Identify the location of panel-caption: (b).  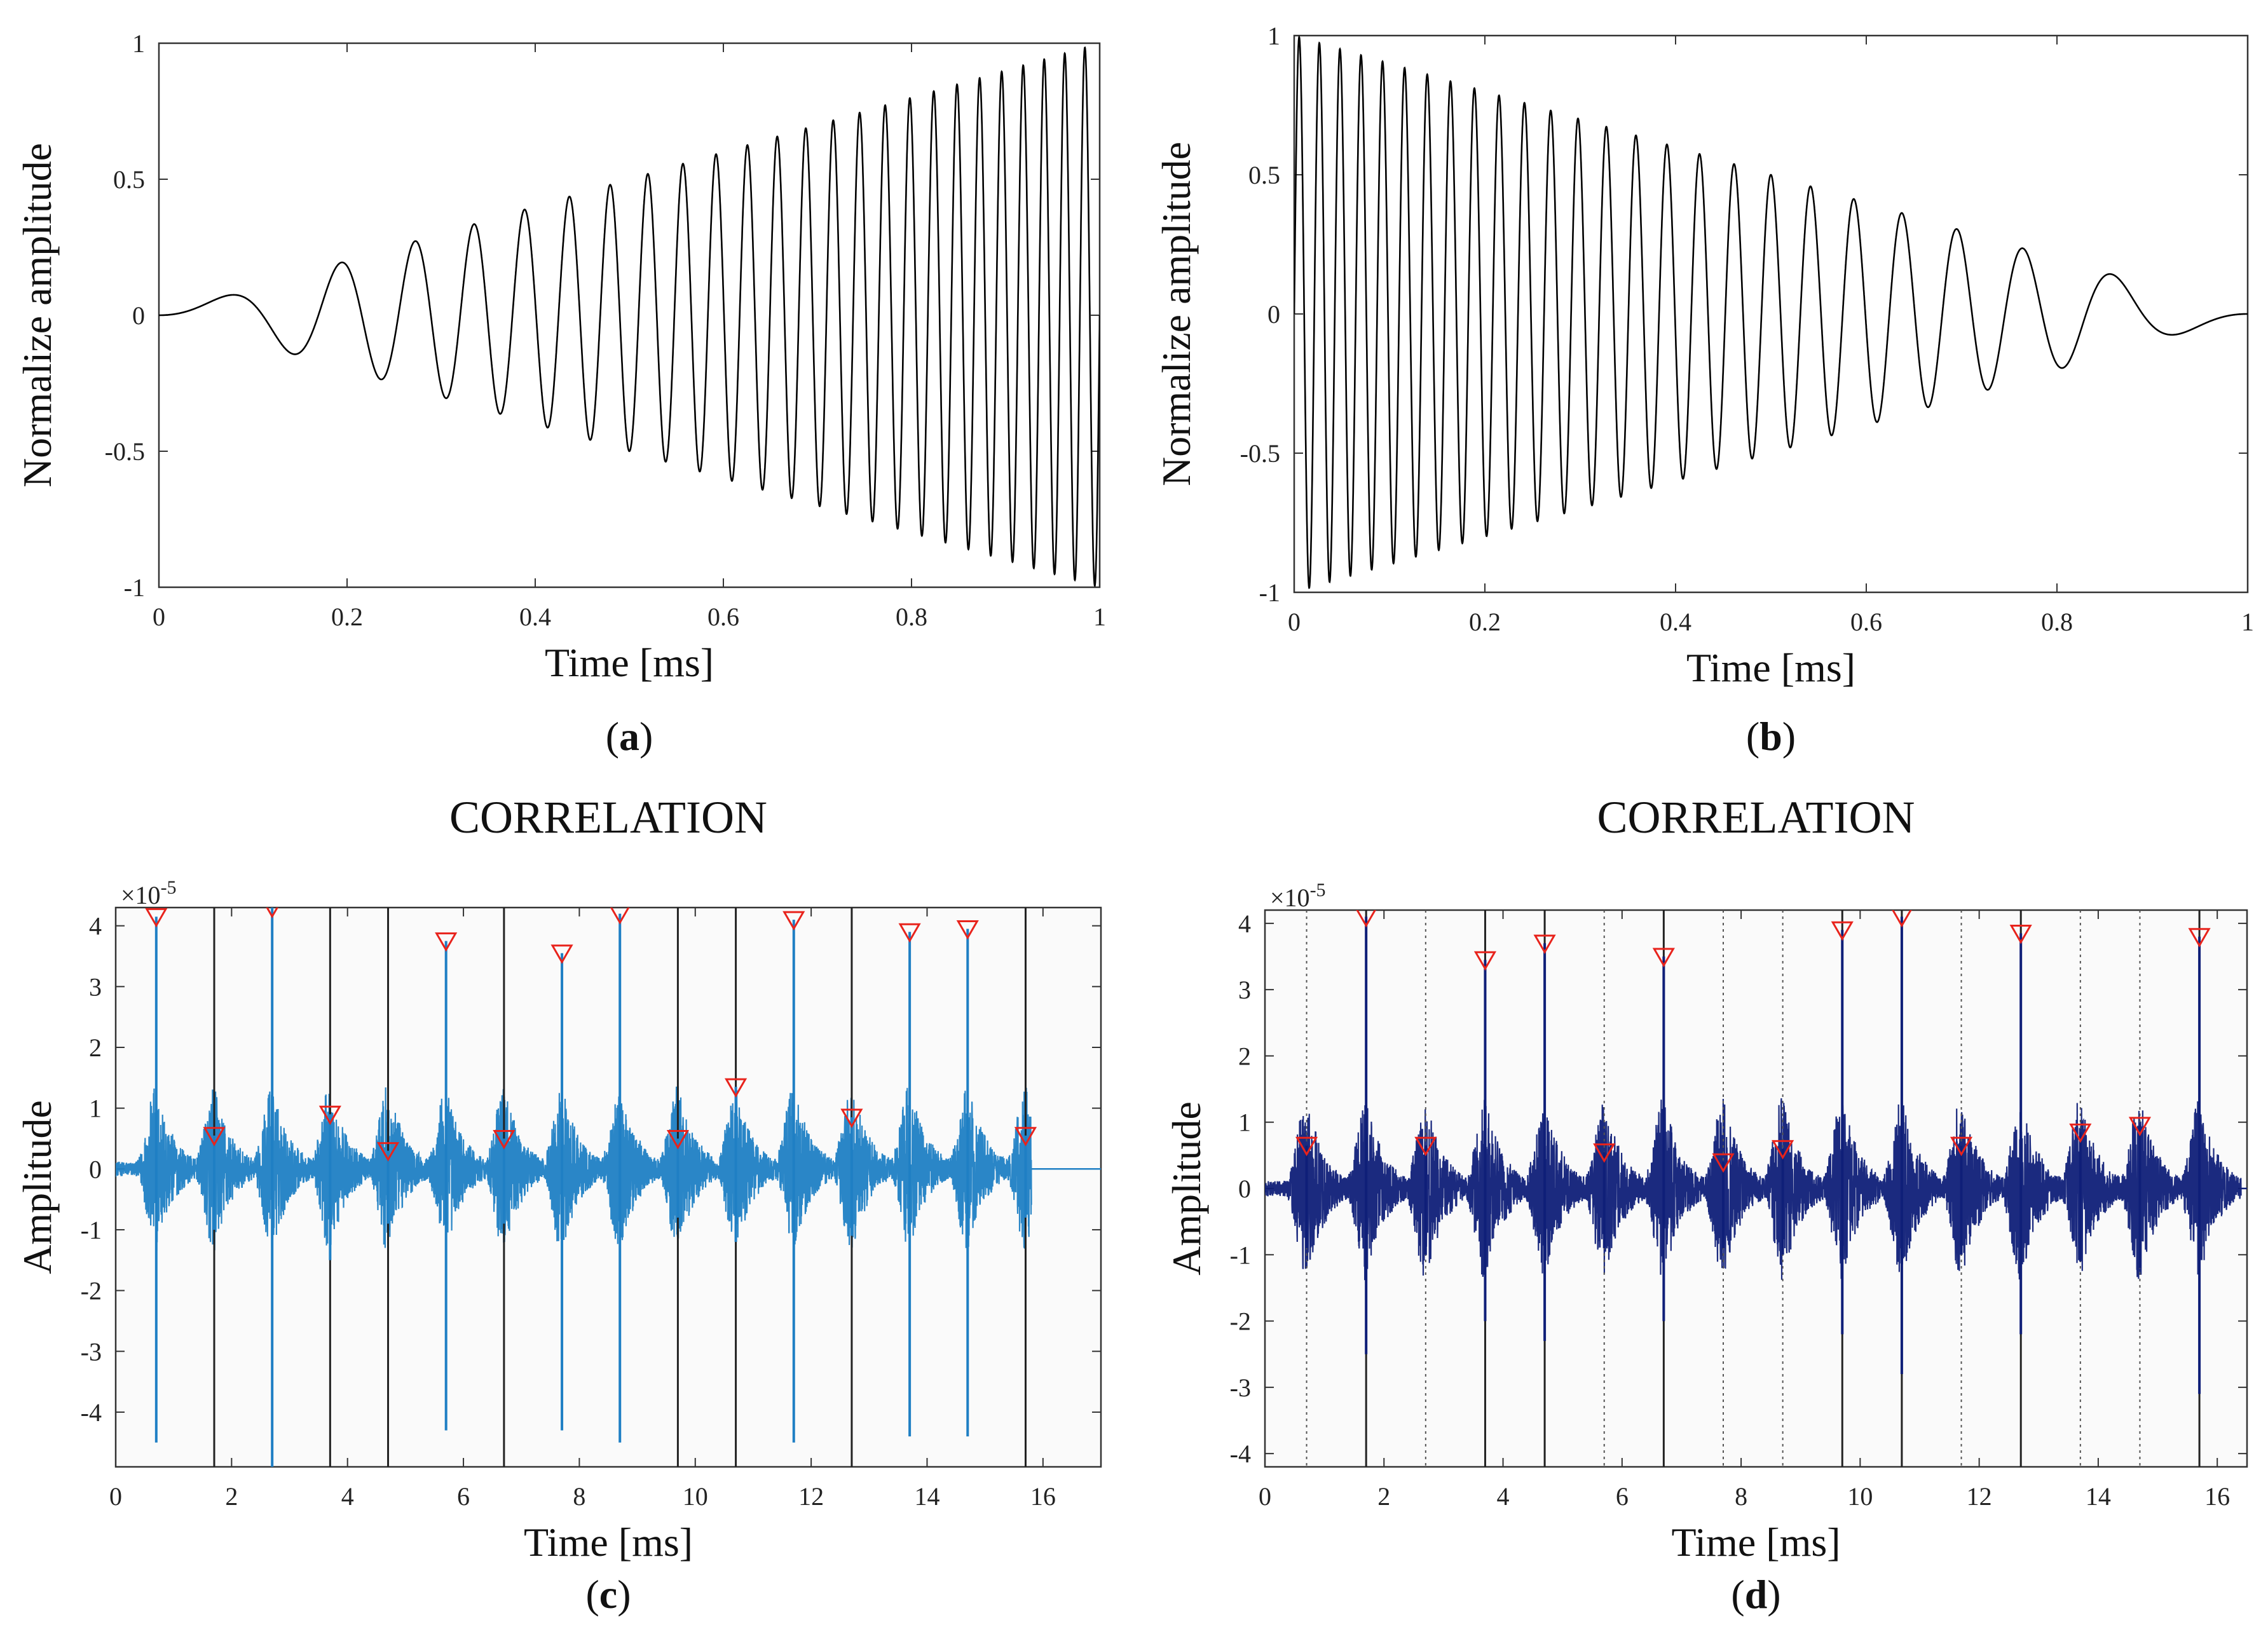
(1771, 736).